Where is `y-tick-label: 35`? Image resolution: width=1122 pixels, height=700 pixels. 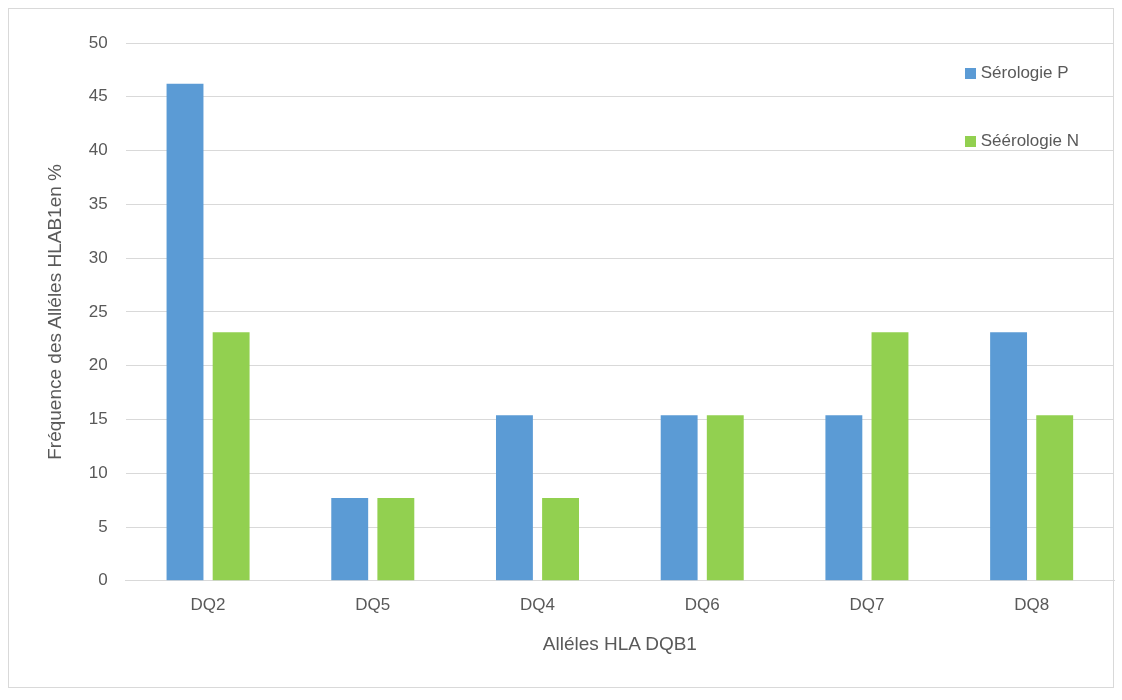 y-tick-label: 35 is located at coordinates (98, 204).